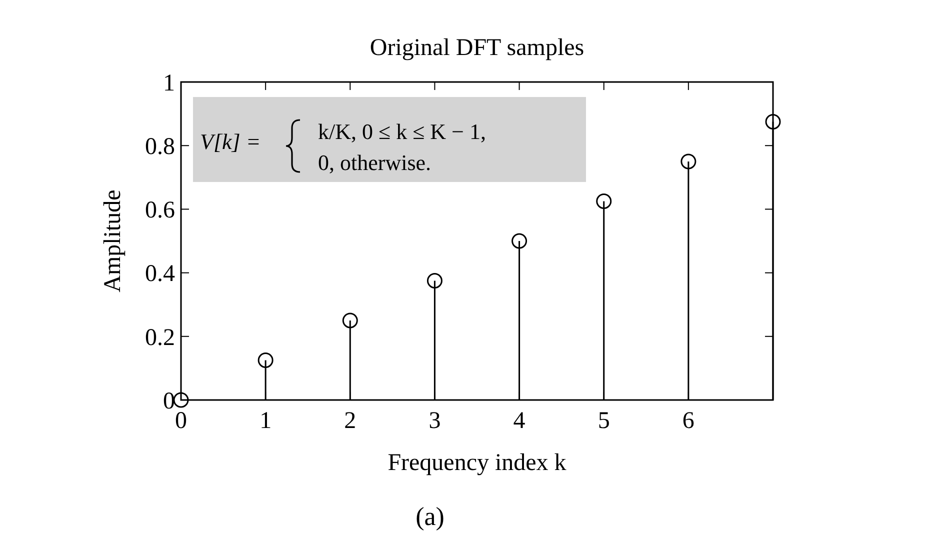 The height and width of the screenshot is (535, 949). I want to click on x-tick-label: 5, so click(604, 421).